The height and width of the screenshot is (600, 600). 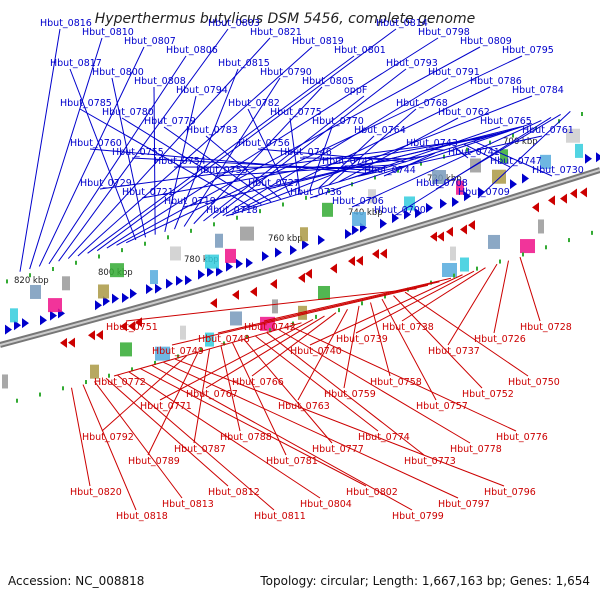 What do you see at coordinates (506, 121) in the screenshot?
I see `plus-strand-gene-label: Hbut_0765` at bounding box center [506, 121].